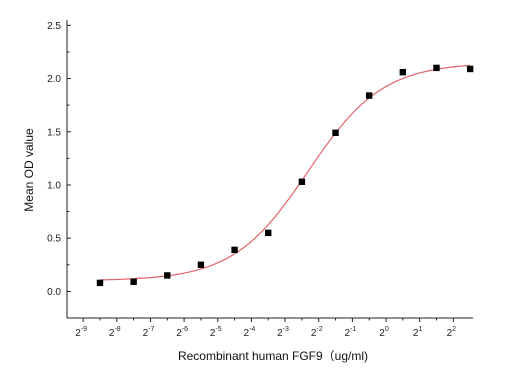 The height and width of the screenshot is (368, 517). I want to click on x-tick-label: 2-6, so click(182, 332).